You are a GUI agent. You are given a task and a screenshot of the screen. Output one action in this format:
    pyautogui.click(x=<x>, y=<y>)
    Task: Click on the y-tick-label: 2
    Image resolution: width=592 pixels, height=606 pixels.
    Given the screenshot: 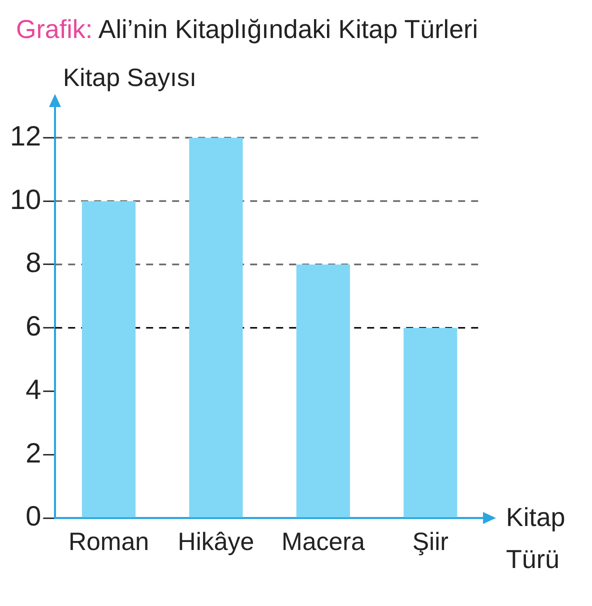 What is the action you would take?
    pyautogui.click(x=34, y=452)
    